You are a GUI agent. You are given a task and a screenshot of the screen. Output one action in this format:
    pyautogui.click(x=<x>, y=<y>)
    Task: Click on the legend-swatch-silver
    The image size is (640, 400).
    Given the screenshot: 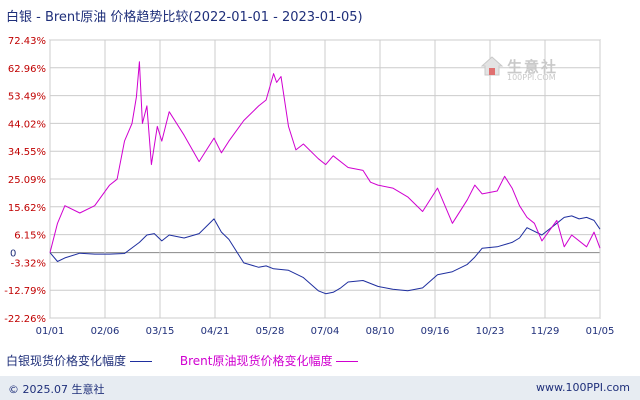 What is the action you would take?
    pyautogui.click(x=141, y=361)
    